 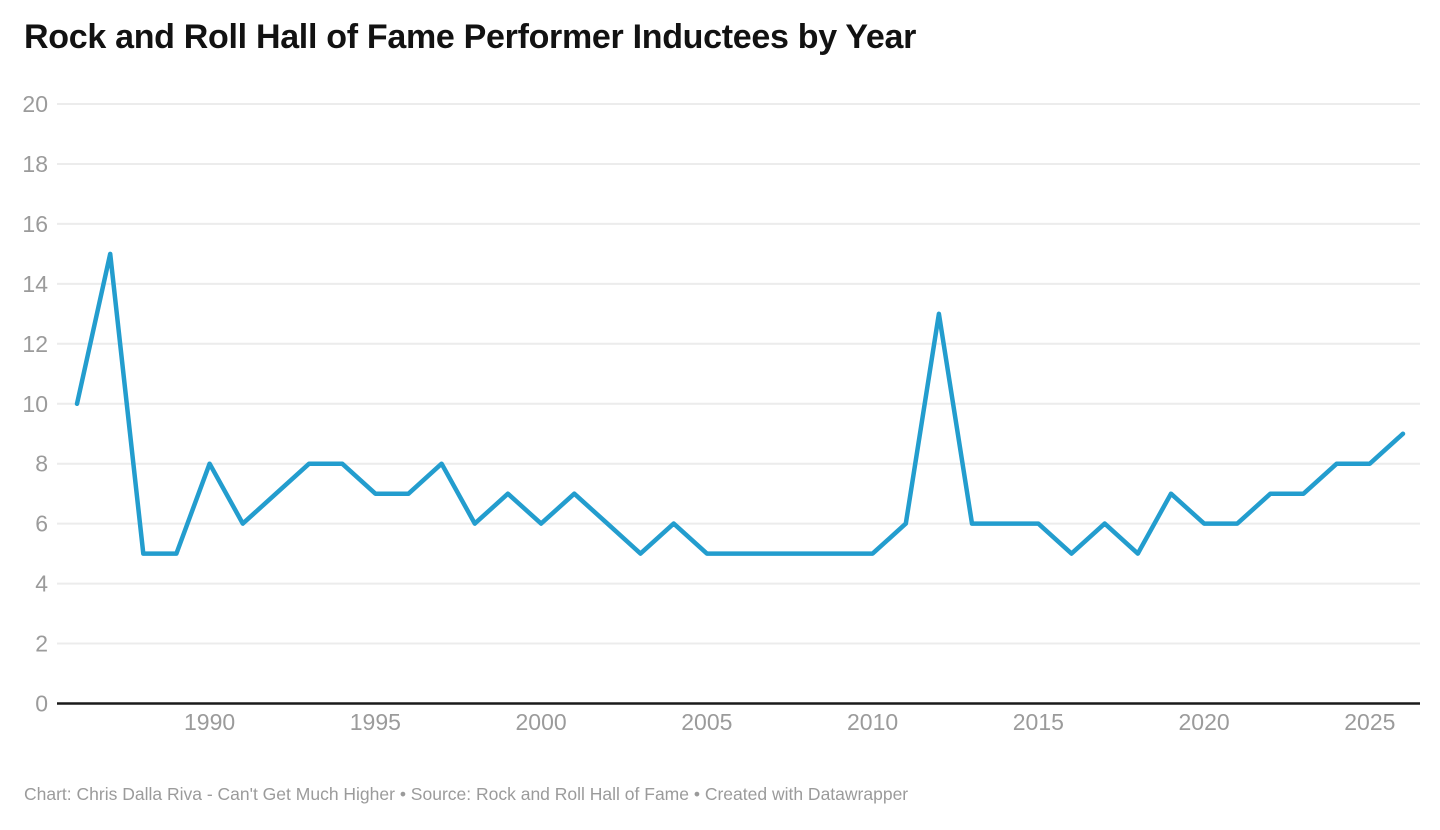 I want to click on x-tick-label: 2015, so click(x=1038, y=722).